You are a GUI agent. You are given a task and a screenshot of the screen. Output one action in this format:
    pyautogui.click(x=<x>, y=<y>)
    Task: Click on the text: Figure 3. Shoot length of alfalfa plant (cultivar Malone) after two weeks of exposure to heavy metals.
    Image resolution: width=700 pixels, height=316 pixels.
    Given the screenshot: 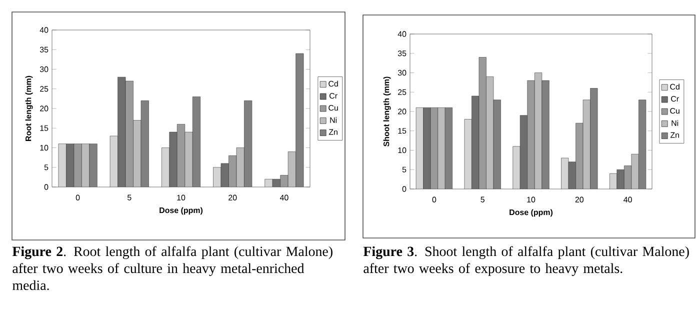 What is the action you would take?
    pyautogui.click(x=526, y=261)
    